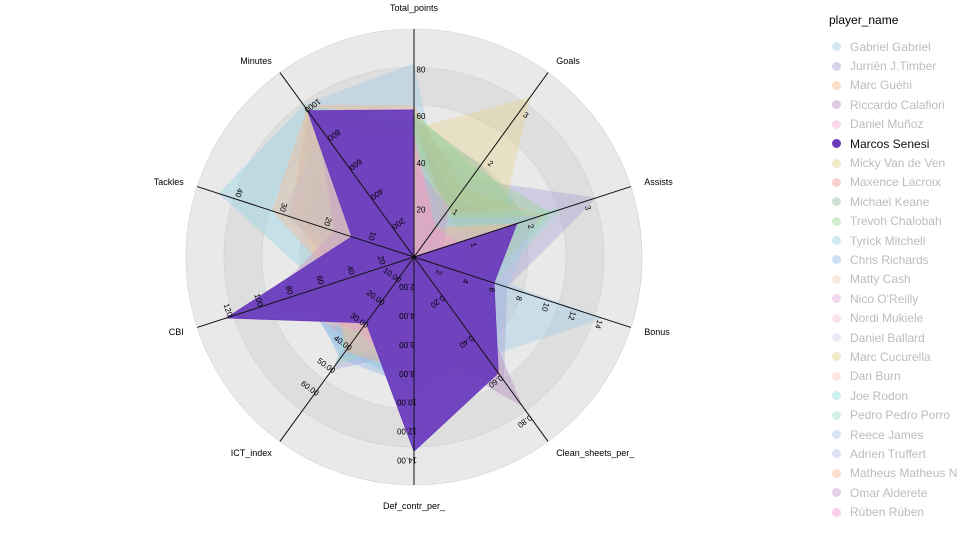 This screenshot has height=542, width=964. Describe the element at coordinates (598, 325) in the screenshot. I see `tick-label: 14` at that location.